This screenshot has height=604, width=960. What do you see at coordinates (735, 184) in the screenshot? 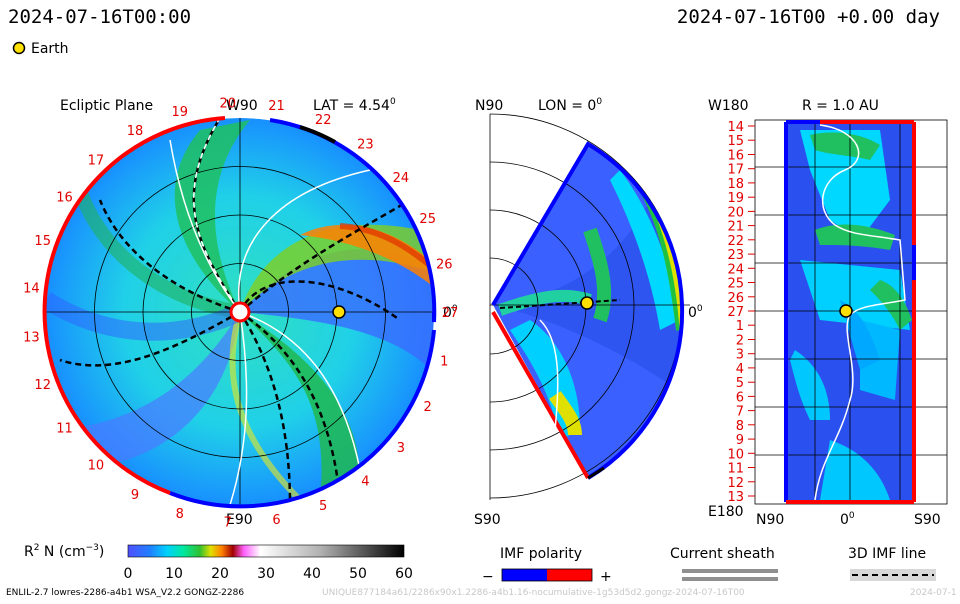
I see `sphere-row-label: 18` at bounding box center [735, 184].